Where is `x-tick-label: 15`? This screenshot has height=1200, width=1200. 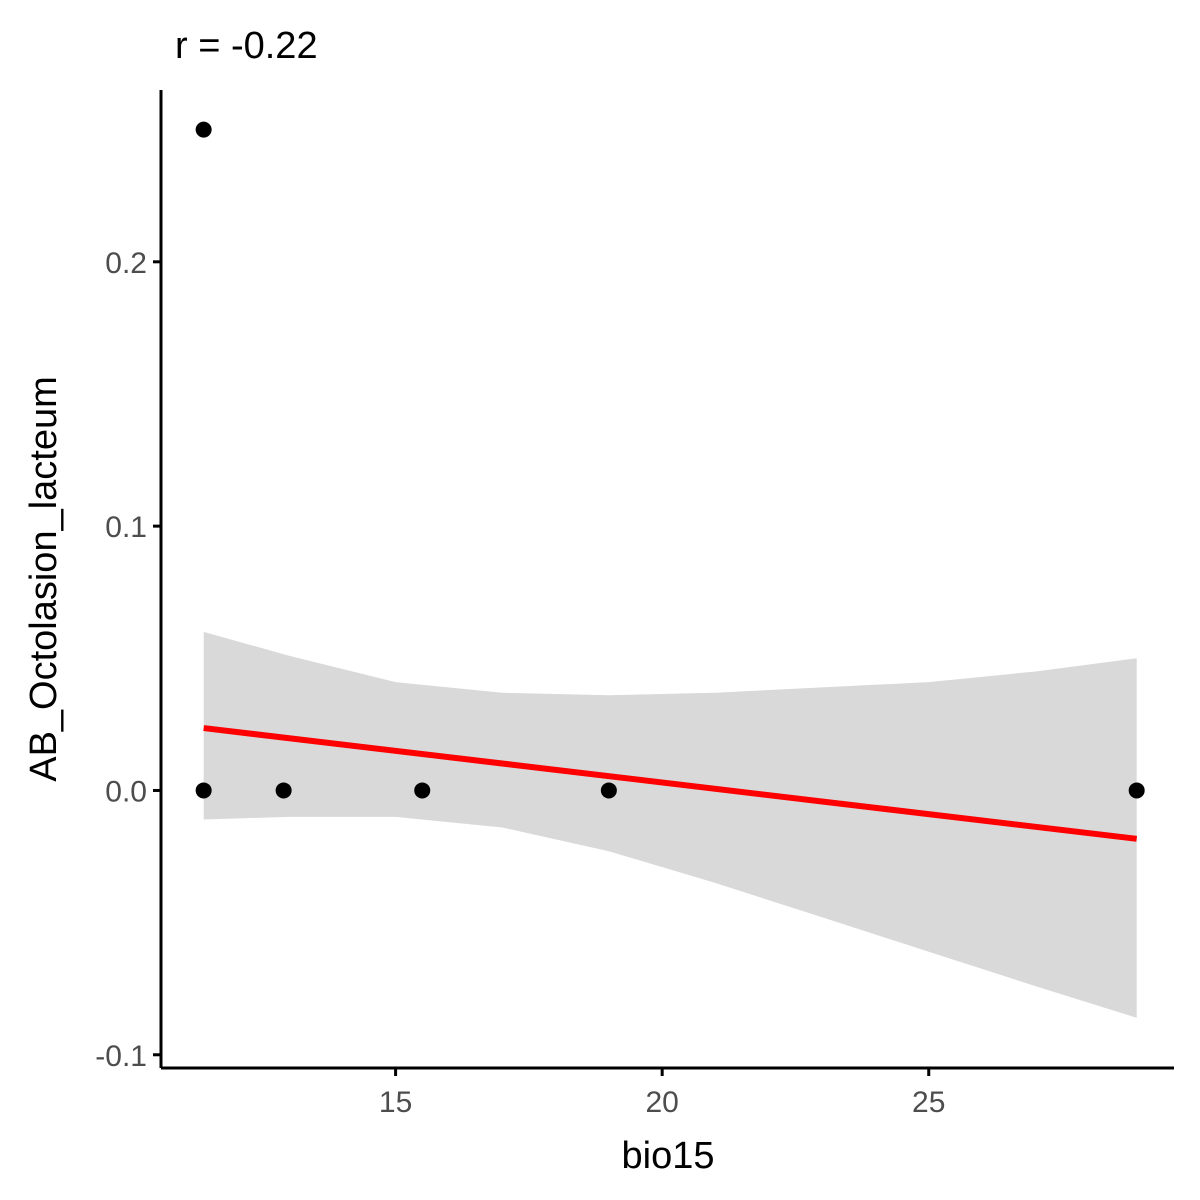 x-tick-label: 15 is located at coordinates (395, 1102).